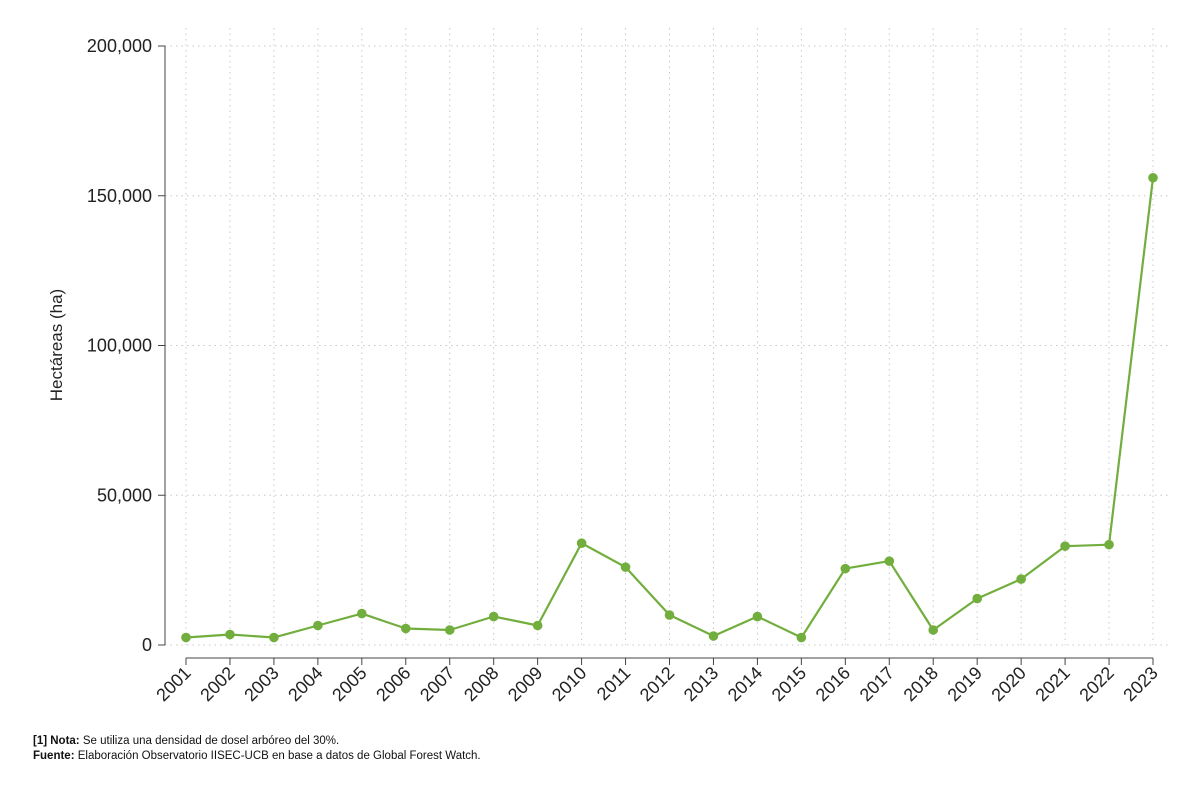 The width and height of the screenshot is (1200, 799). What do you see at coordinates (745, 684) in the screenshot?
I see `x-tick-label: 2014` at bounding box center [745, 684].